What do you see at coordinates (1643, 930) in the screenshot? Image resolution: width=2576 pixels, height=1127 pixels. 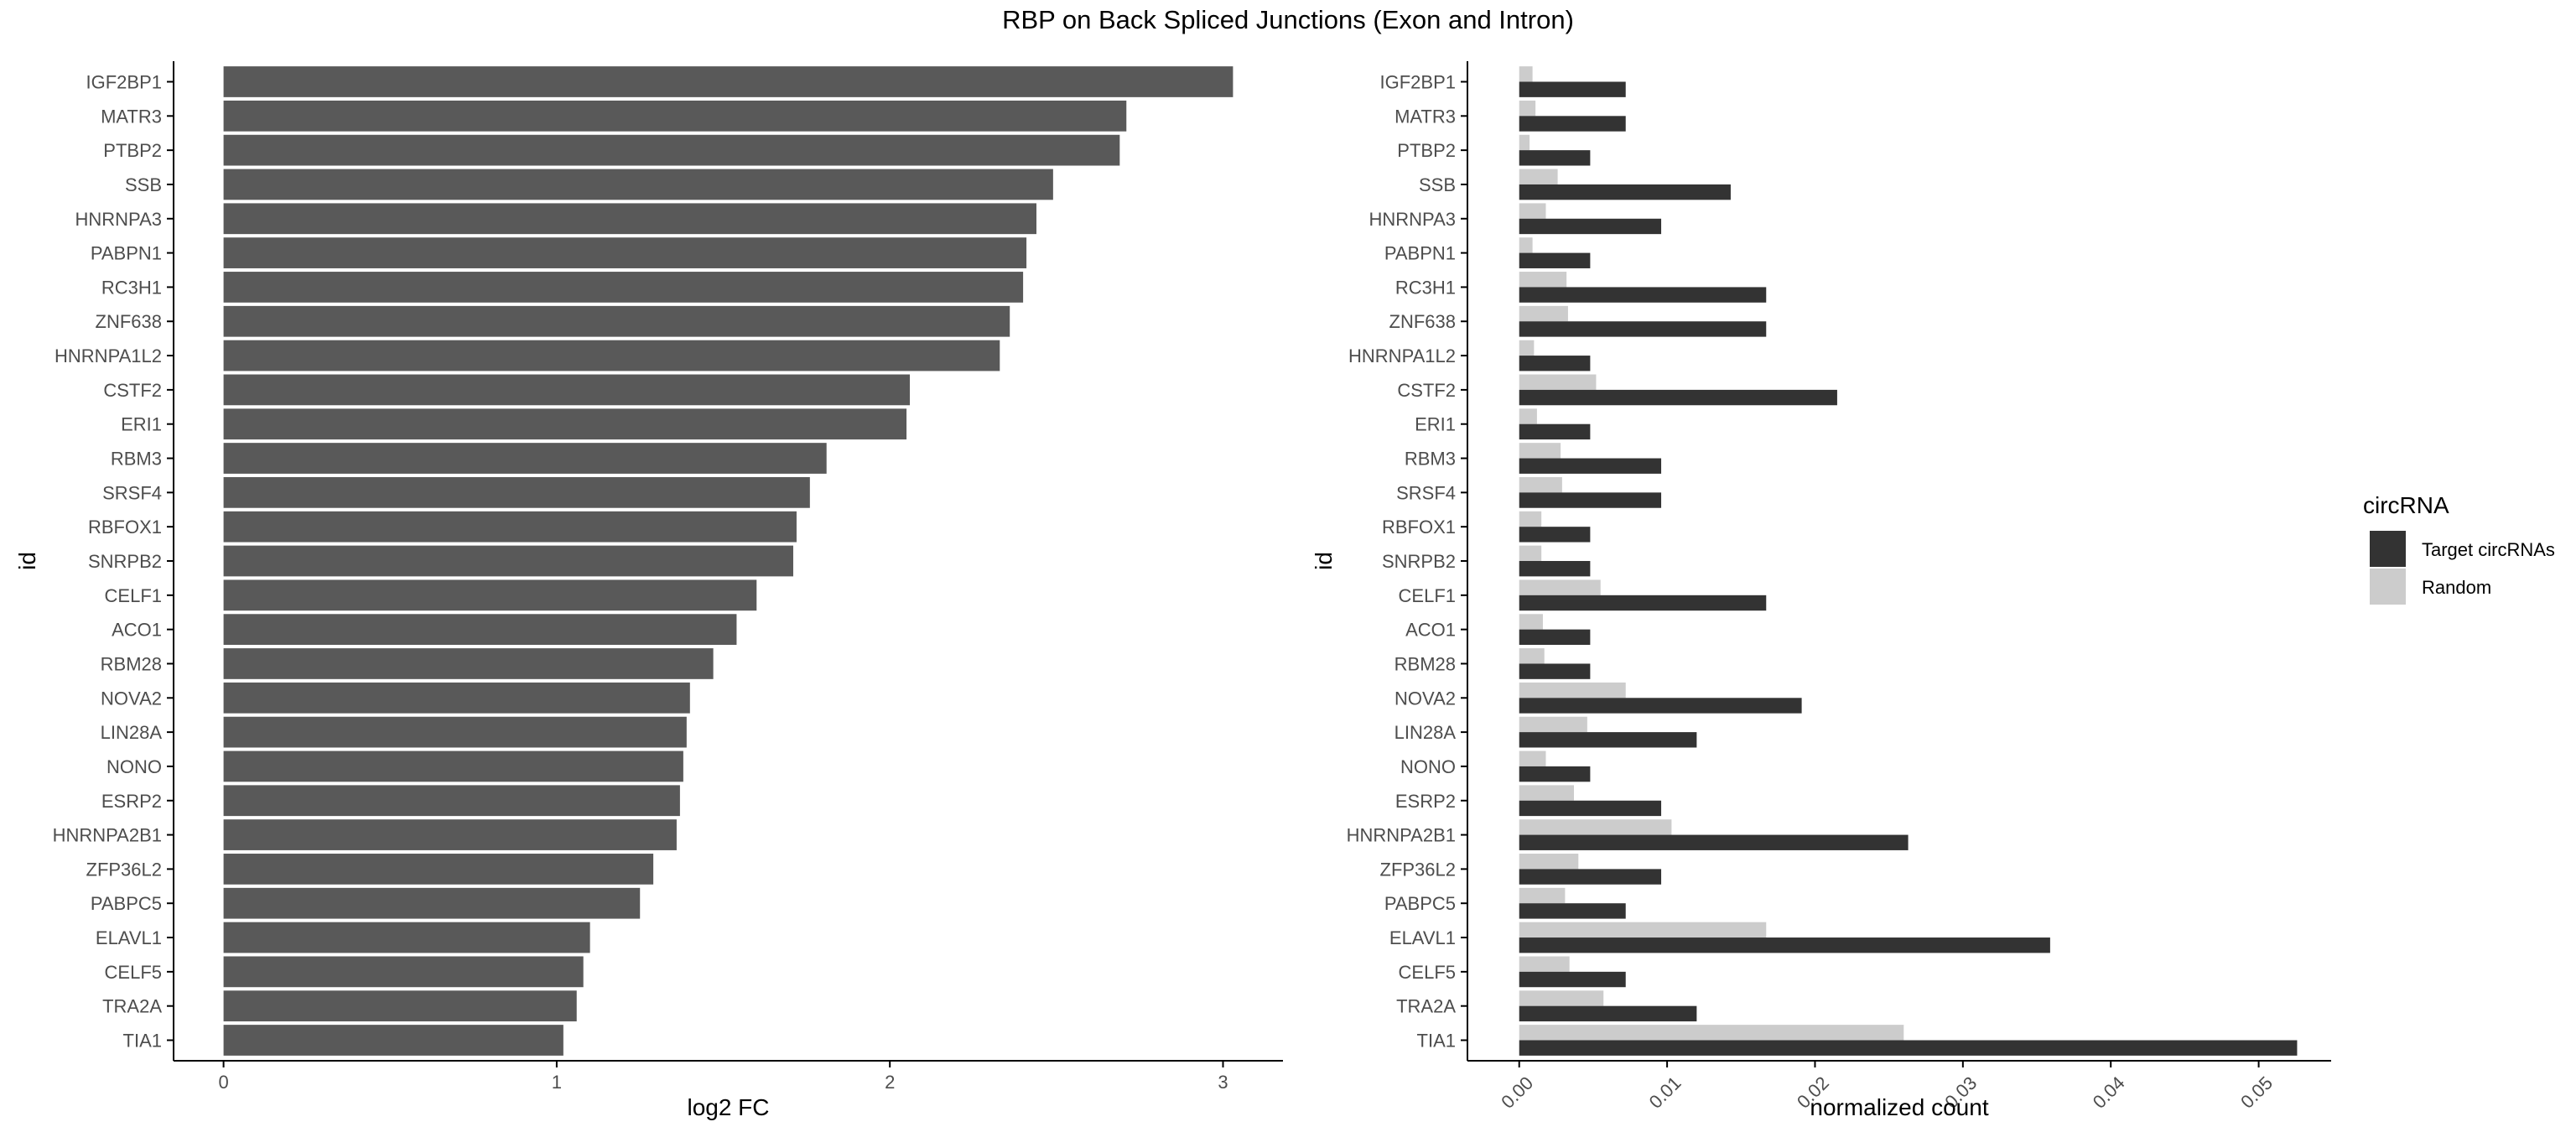 I see `bar-elavl1-random` at bounding box center [1643, 930].